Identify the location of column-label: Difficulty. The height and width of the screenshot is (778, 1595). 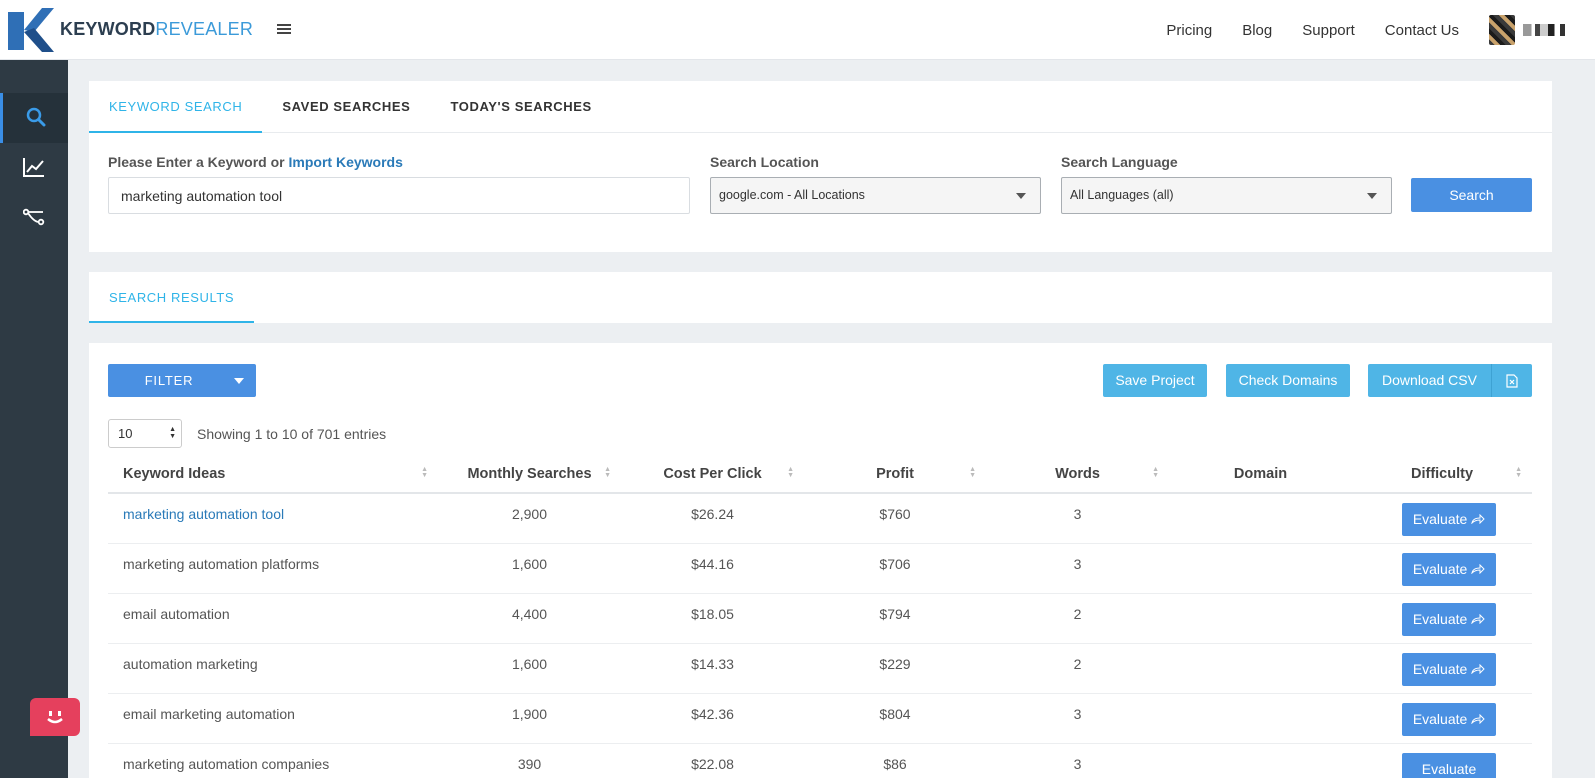
(1442, 473).